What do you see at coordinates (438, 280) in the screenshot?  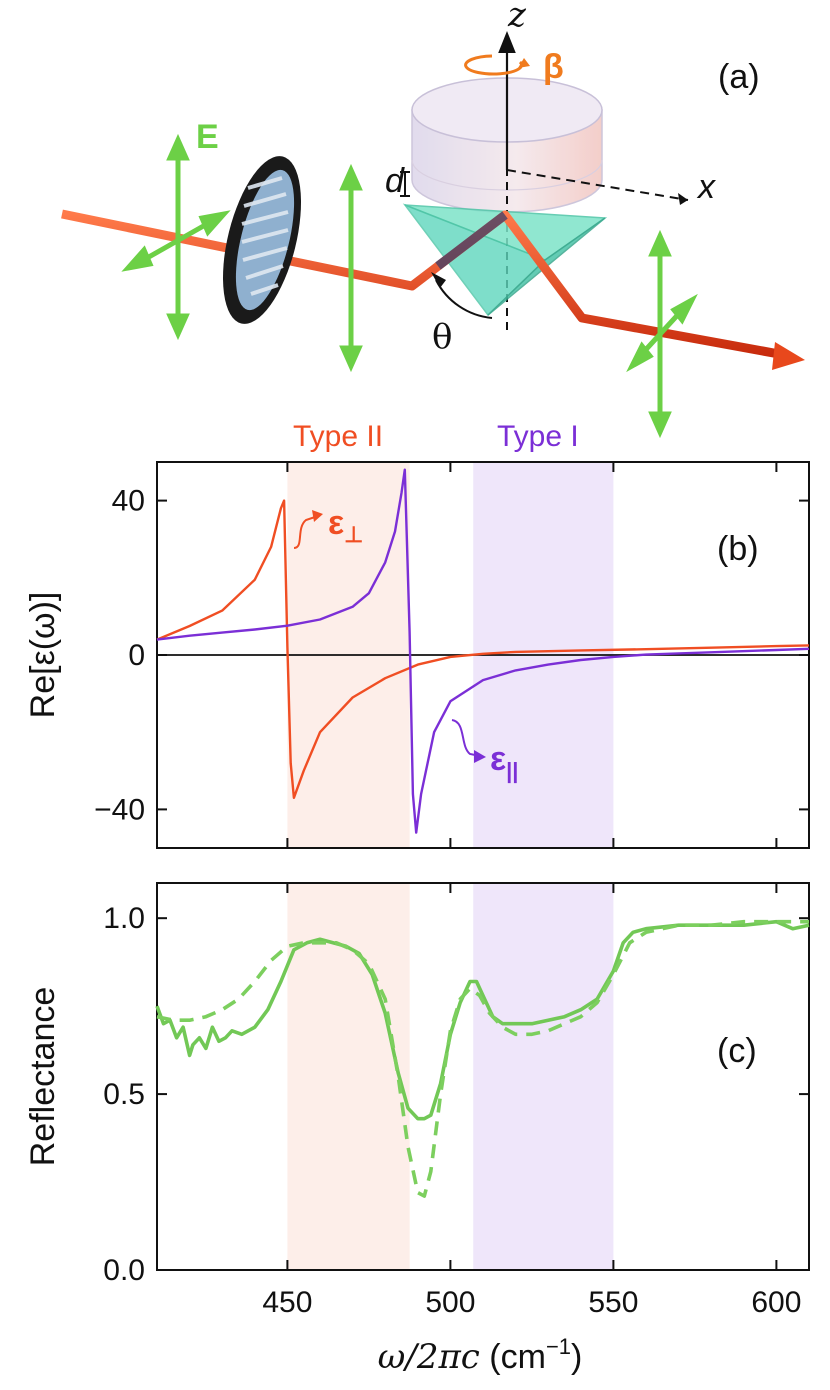 I see `theta-arrowhead` at bounding box center [438, 280].